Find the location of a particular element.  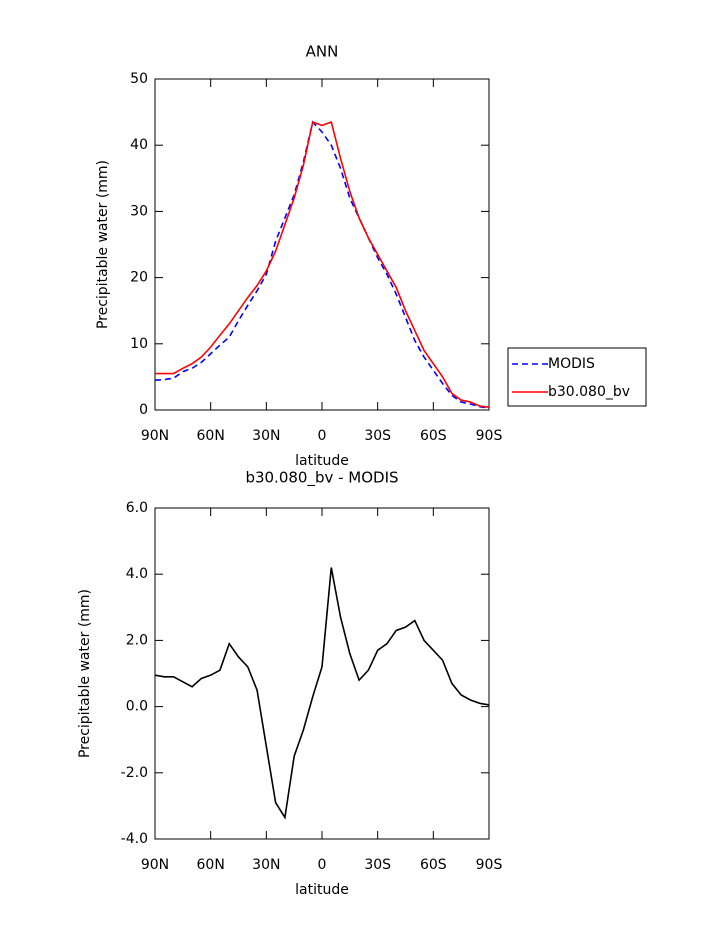

chart-title: ANN is located at coordinates (322, 52).